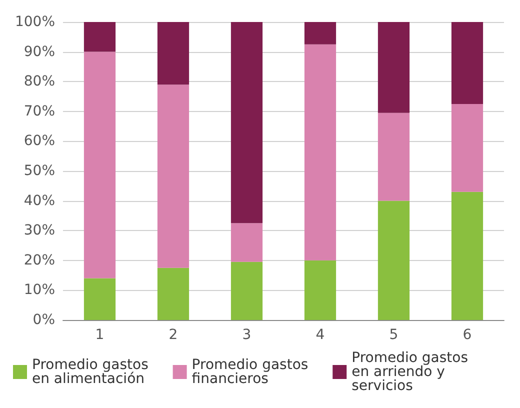 The width and height of the screenshot is (520, 408). I want to click on y-tick-label: 90%, so click(39, 52).